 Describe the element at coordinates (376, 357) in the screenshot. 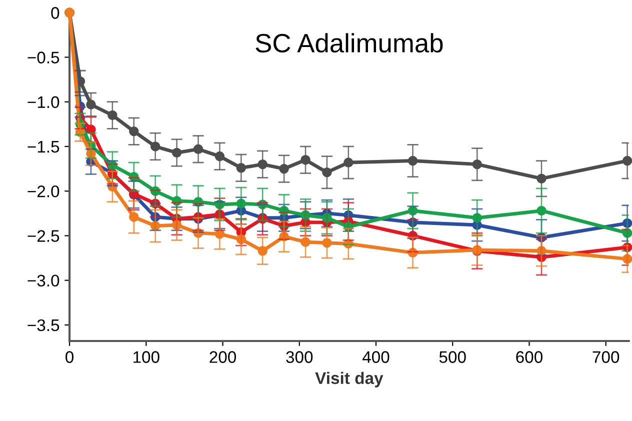

I see `x-tick-label: 400` at that location.